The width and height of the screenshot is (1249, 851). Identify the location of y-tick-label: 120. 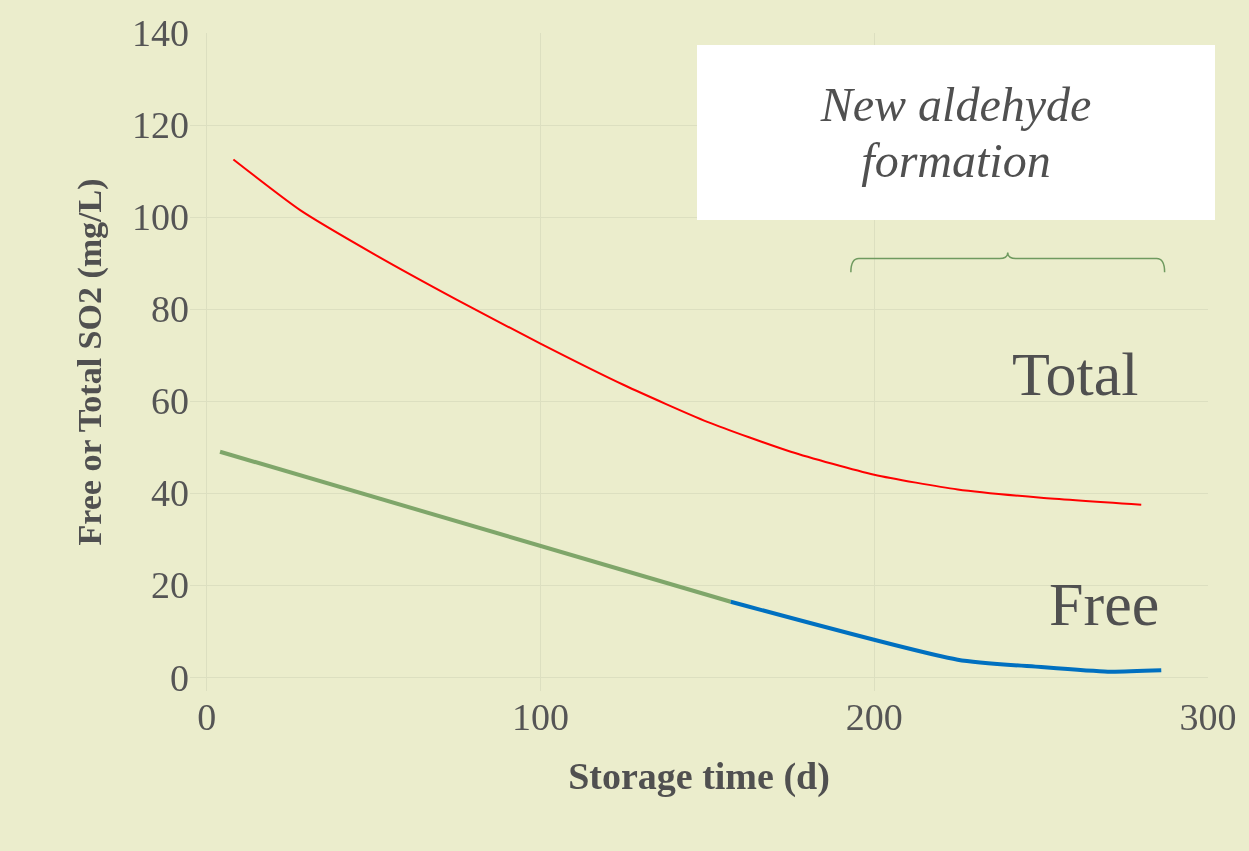
(160, 125).